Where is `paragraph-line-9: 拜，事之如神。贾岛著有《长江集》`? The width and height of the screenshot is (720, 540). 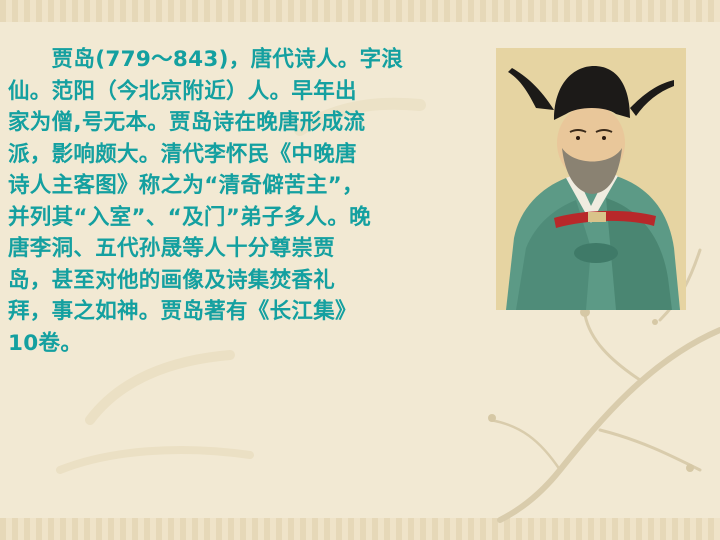
paragraph-line-9: 拜，事之如神。贾岛著有《长江集》 is located at coordinates (182, 311).